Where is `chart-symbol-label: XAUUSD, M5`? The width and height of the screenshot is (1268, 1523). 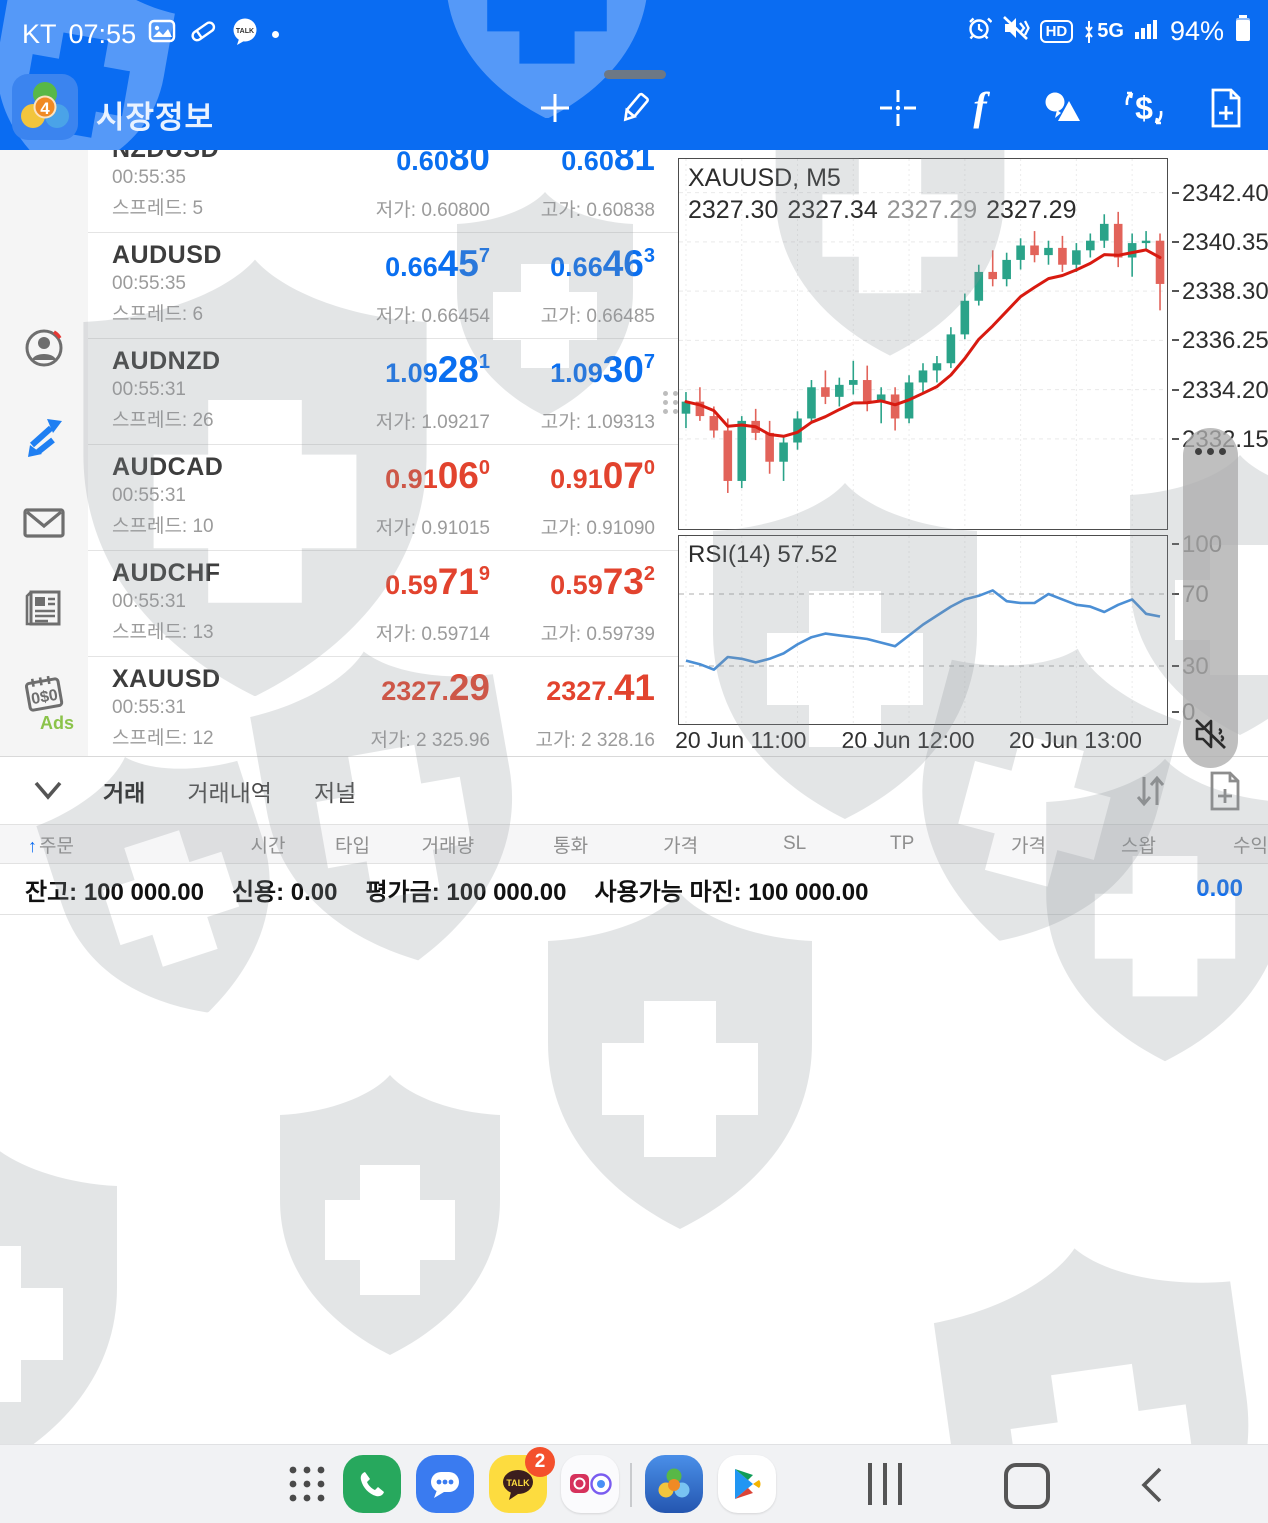
chart-symbol-label: XAUUSD, M5 is located at coordinates (764, 178).